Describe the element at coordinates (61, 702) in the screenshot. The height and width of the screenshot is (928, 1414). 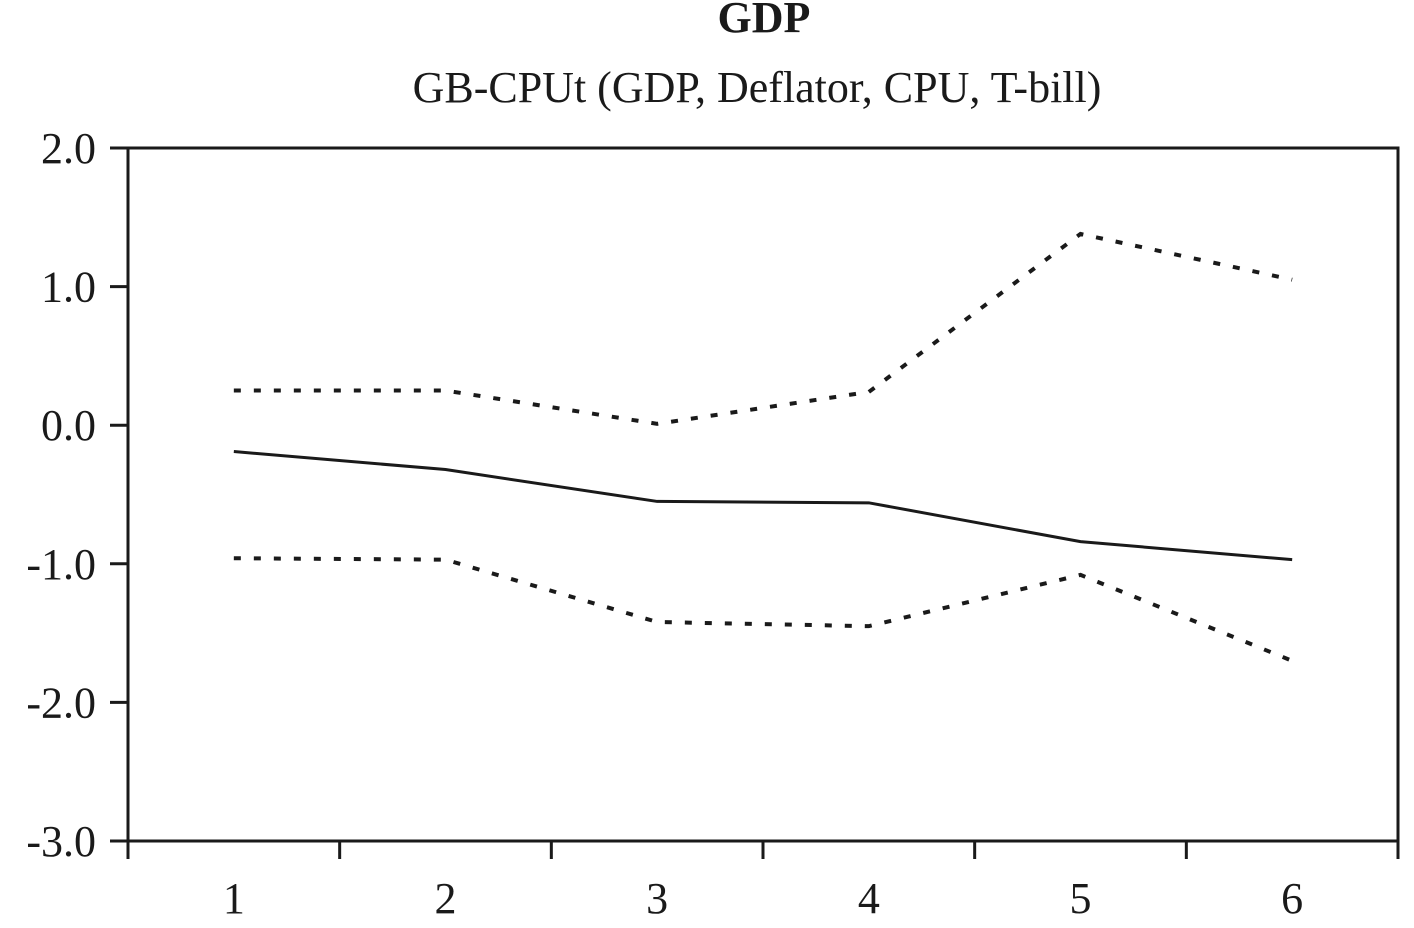
I see `y-tick-label: -2.0` at that location.